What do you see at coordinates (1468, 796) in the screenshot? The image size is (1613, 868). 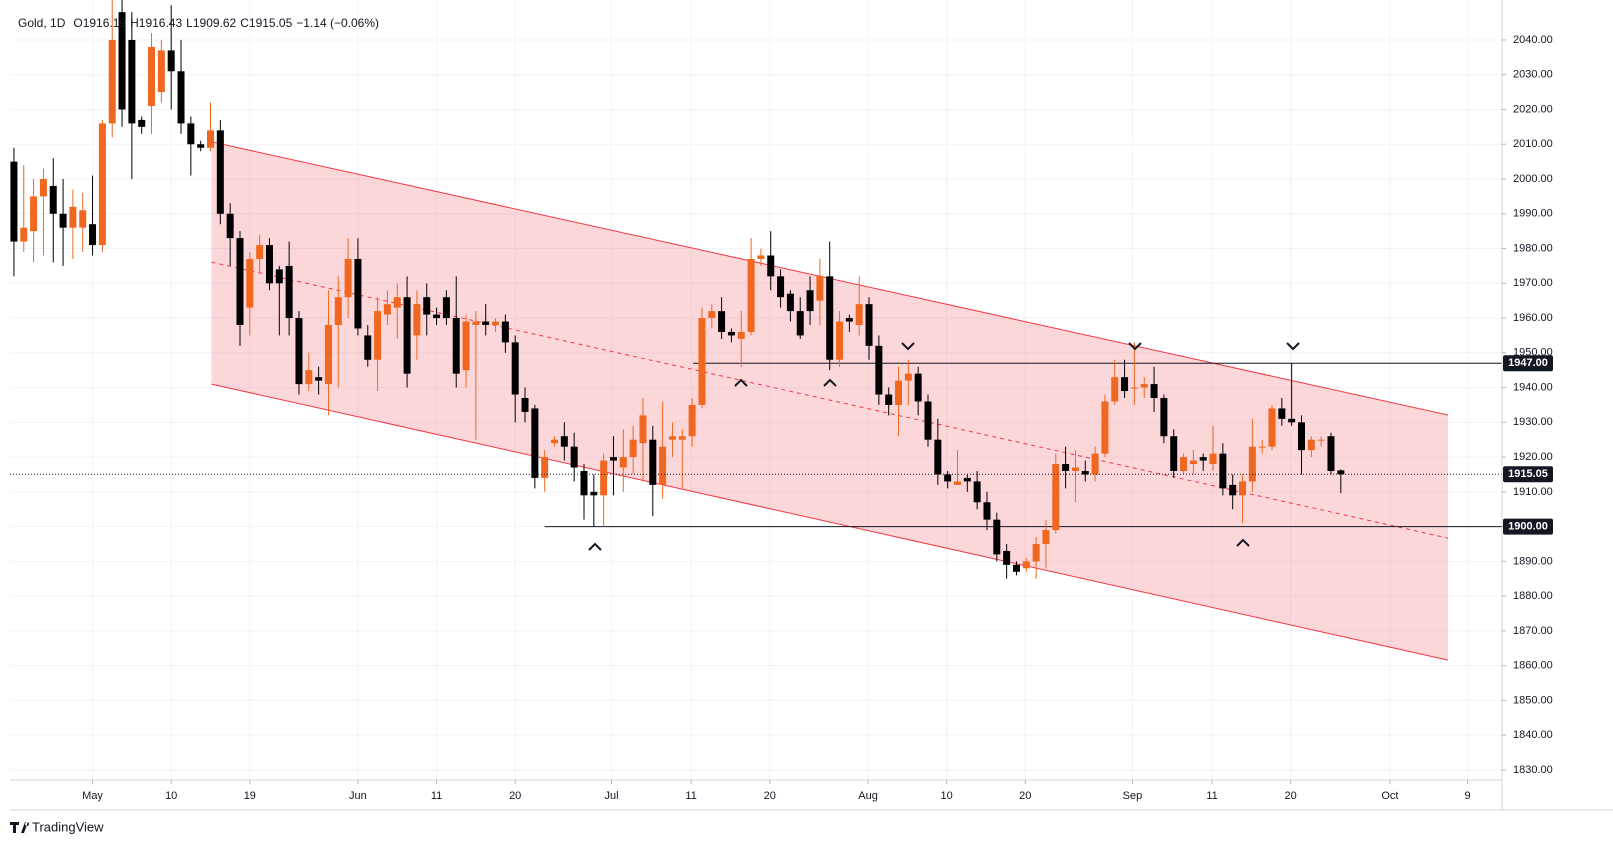 I see `x-tick-label: 9` at bounding box center [1468, 796].